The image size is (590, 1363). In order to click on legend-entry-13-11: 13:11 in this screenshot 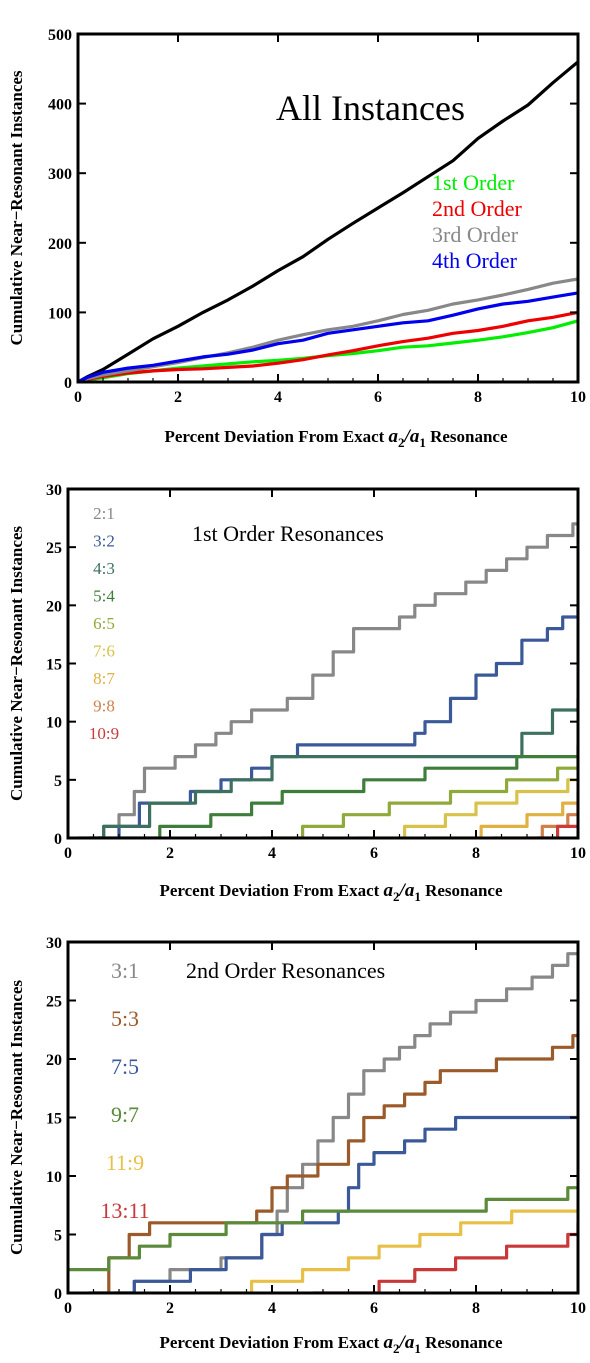, I will do `click(124, 1210)`.